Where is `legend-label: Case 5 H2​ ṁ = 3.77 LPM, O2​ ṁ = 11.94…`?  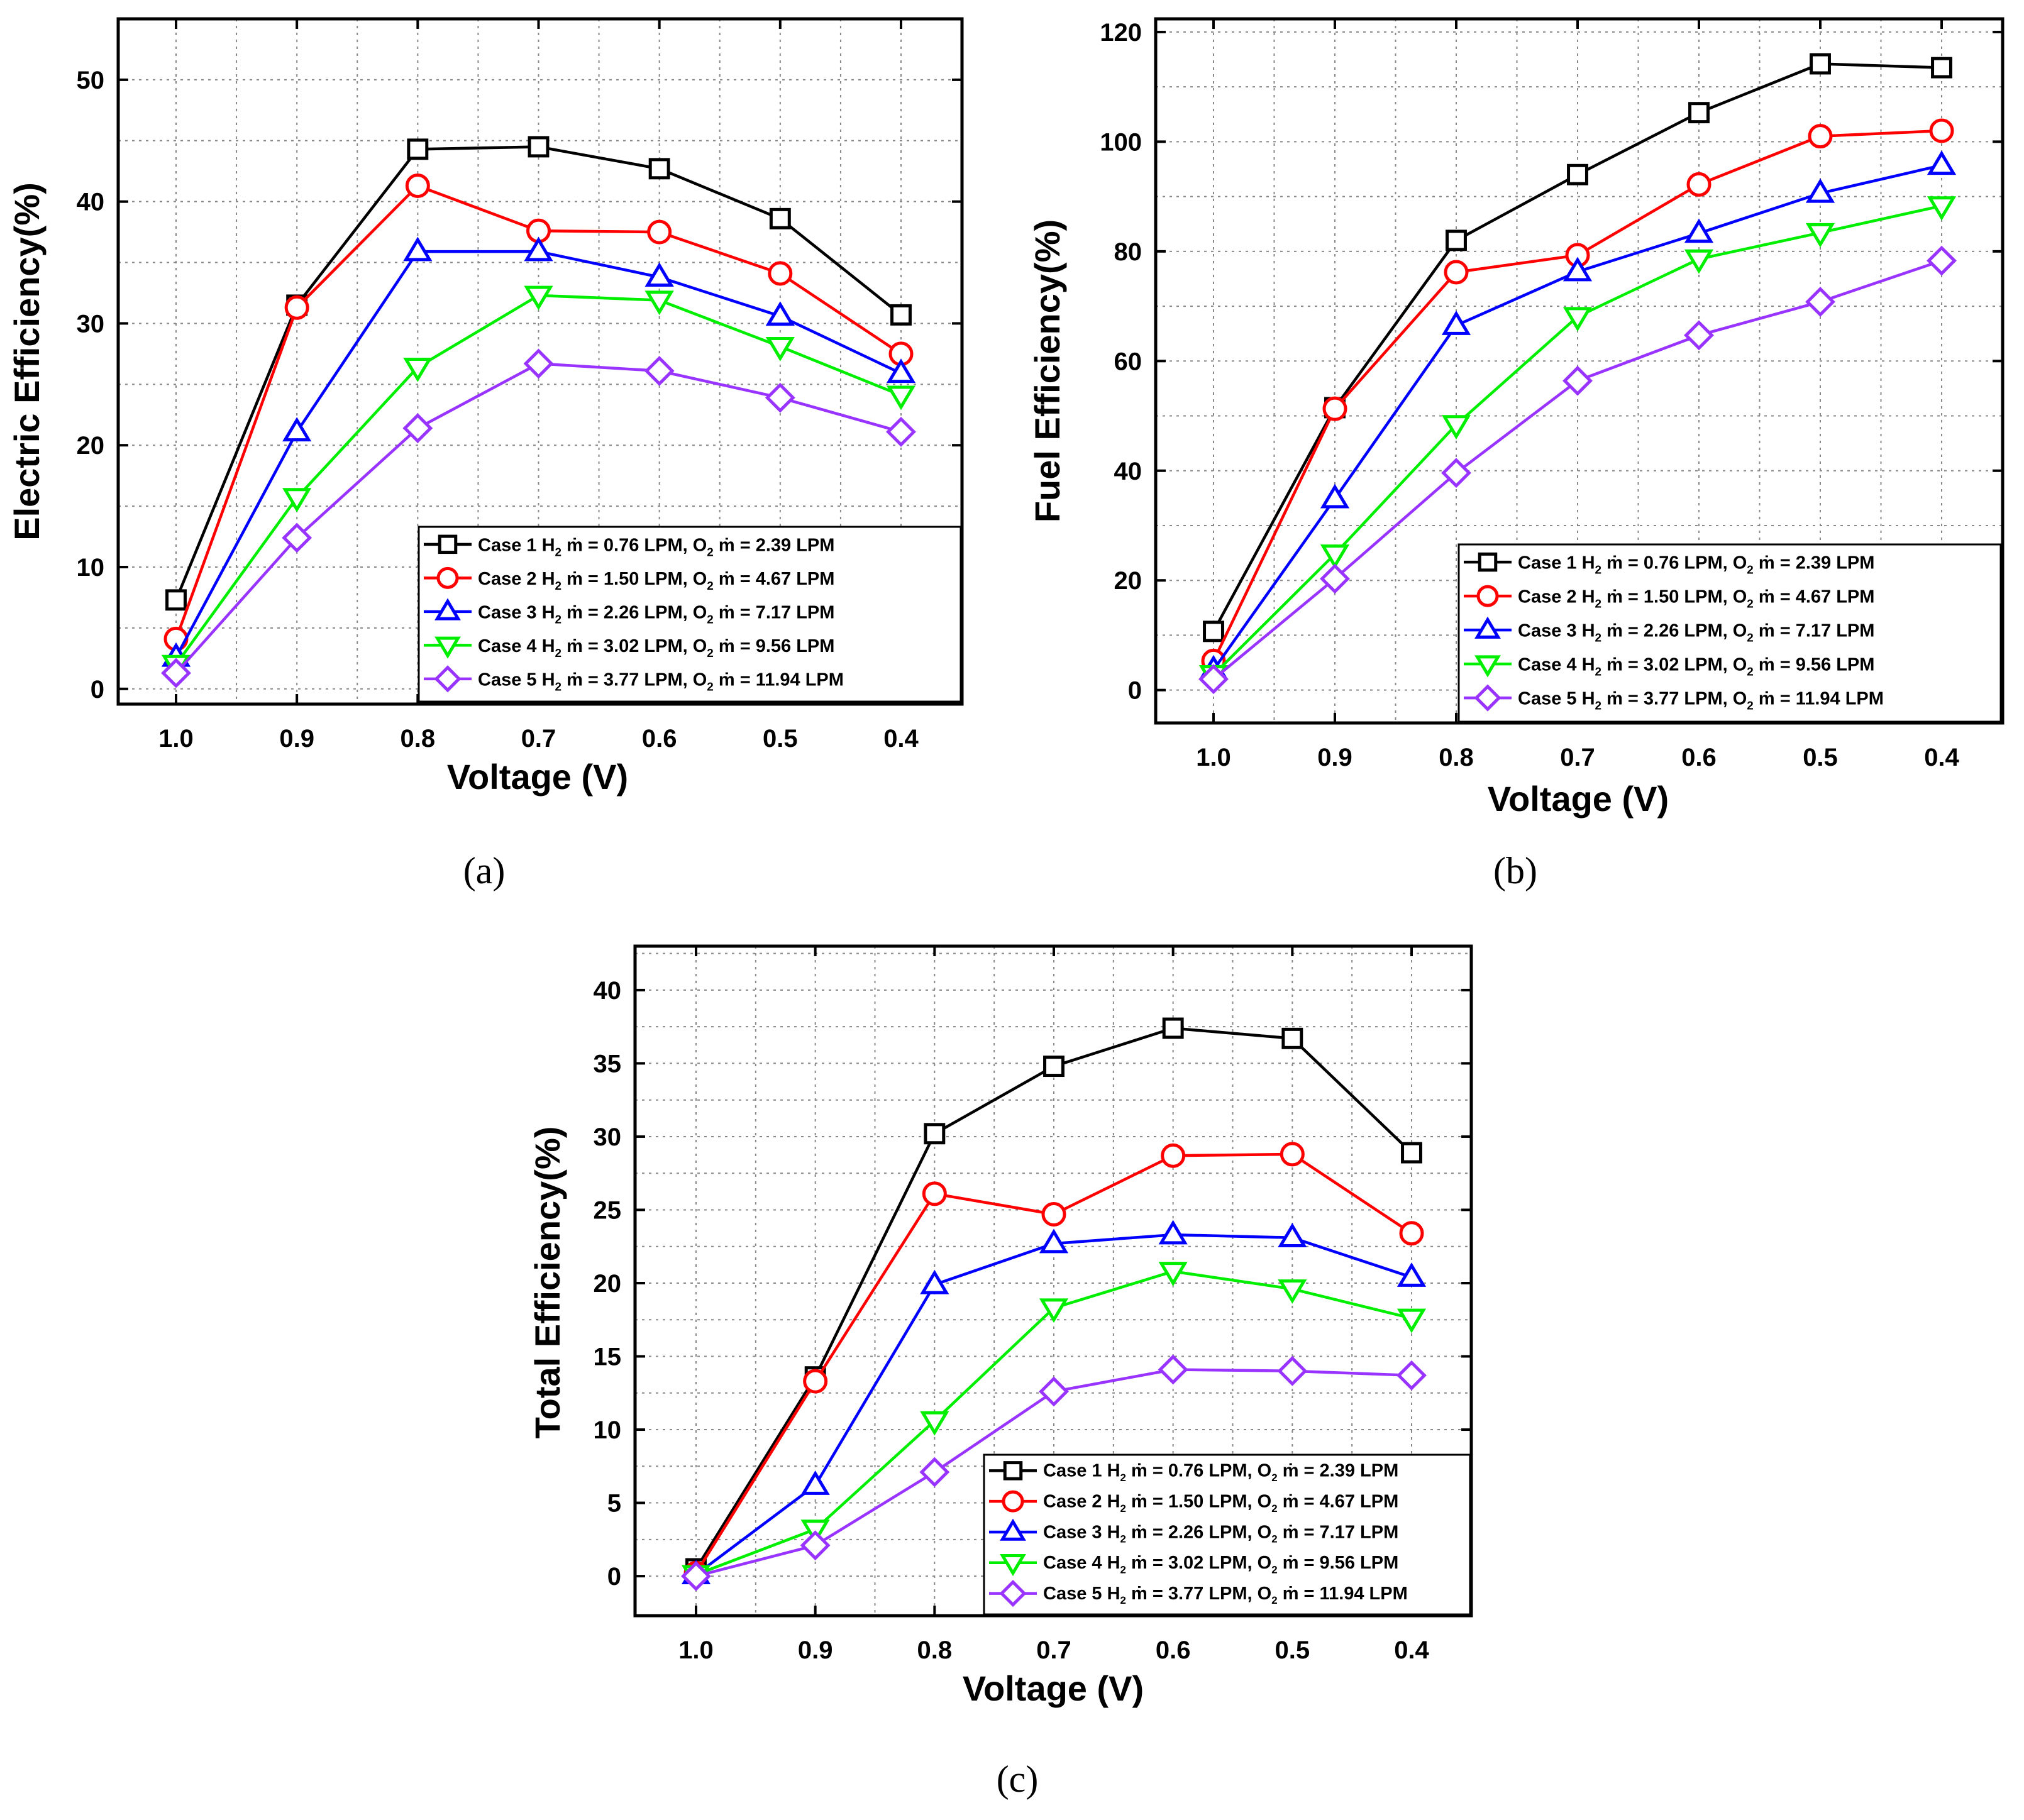 legend-label: Case 5 H2​ ṁ = 3.77 LPM, O2​ ṁ = 11.94… is located at coordinates (661, 681).